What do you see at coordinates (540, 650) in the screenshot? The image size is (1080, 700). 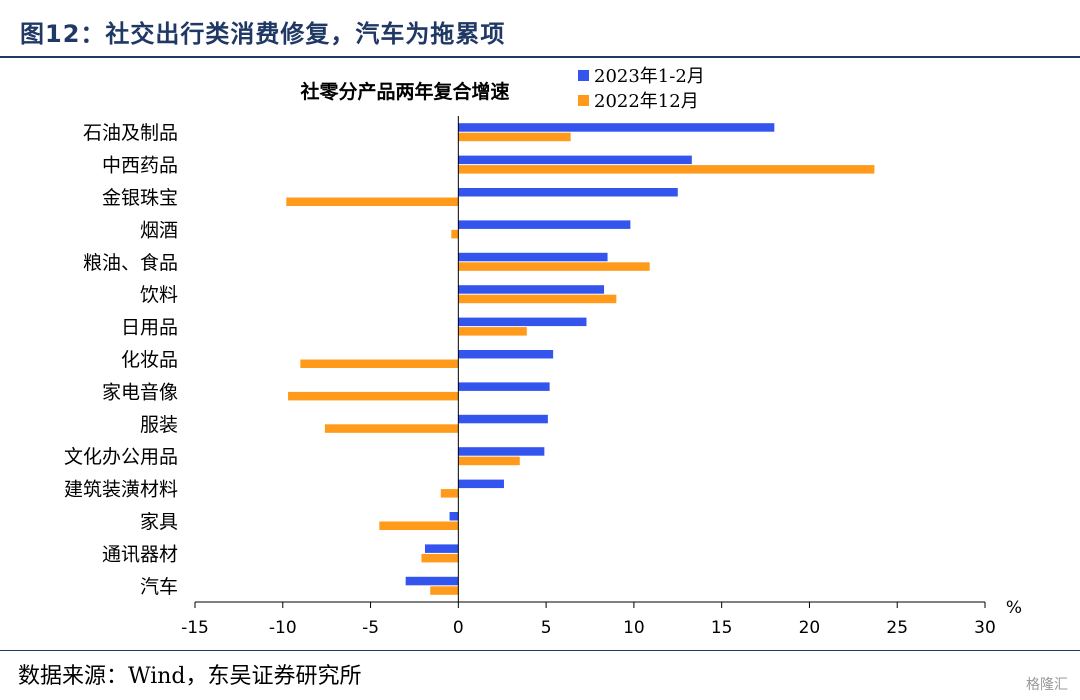 I see `bottom-rule` at bounding box center [540, 650].